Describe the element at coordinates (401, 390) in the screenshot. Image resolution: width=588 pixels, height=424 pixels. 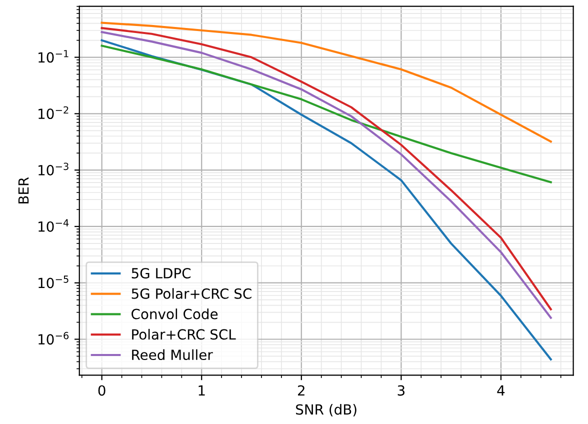
I see `x-tick-label: 3` at that location.